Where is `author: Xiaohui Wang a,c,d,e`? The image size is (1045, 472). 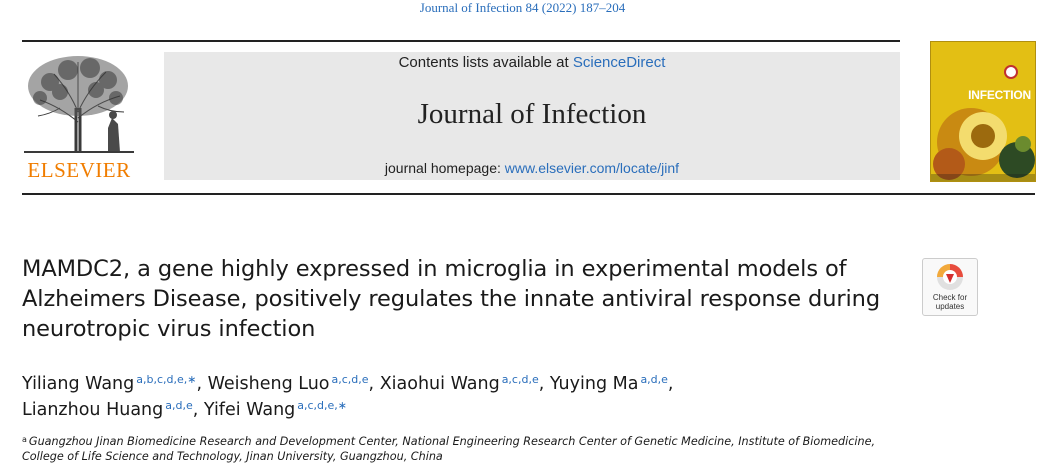 author: Xiaohui Wang a,c,d,e is located at coordinates (459, 384).